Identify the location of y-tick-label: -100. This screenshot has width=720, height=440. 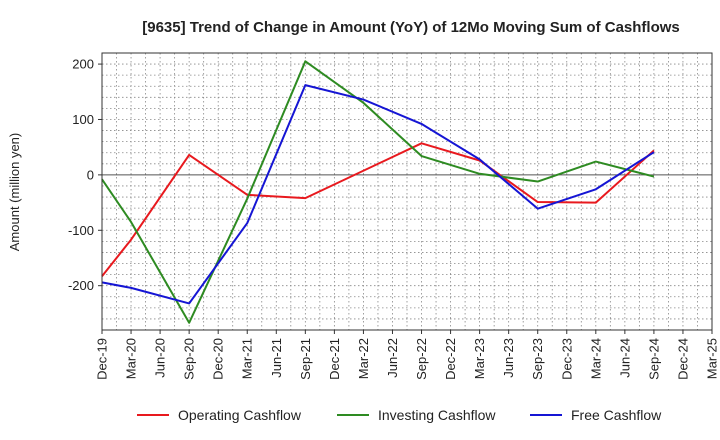
(81, 230).